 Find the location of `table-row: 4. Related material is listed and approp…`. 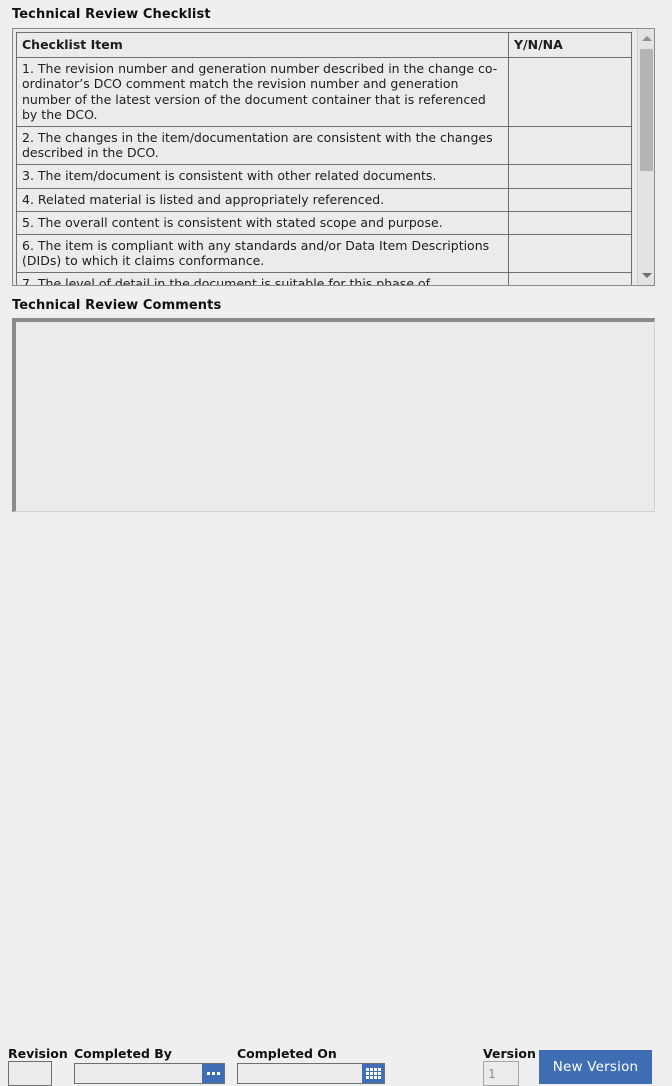

table-row: 4. Related material is listed and approp… is located at coordinates (324, 199).